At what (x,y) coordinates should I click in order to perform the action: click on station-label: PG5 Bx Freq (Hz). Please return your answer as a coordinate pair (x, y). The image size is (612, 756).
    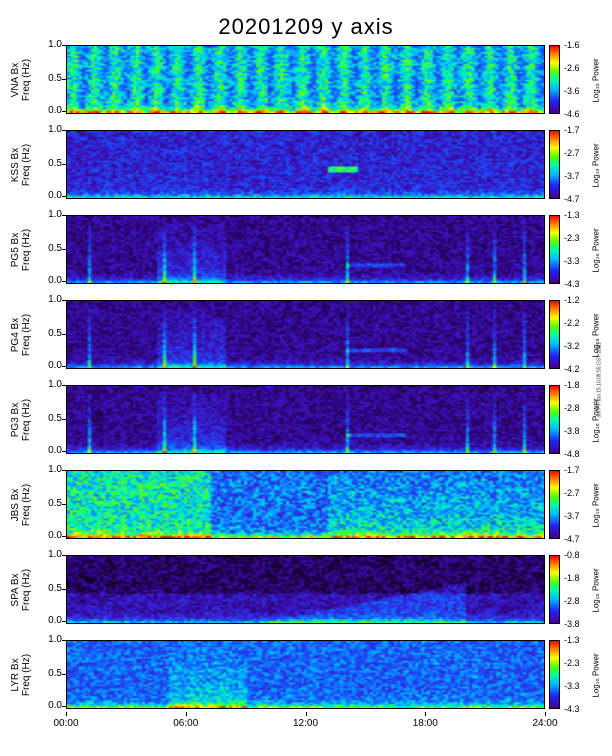
    Looking at the image, I should click on (21, 250).